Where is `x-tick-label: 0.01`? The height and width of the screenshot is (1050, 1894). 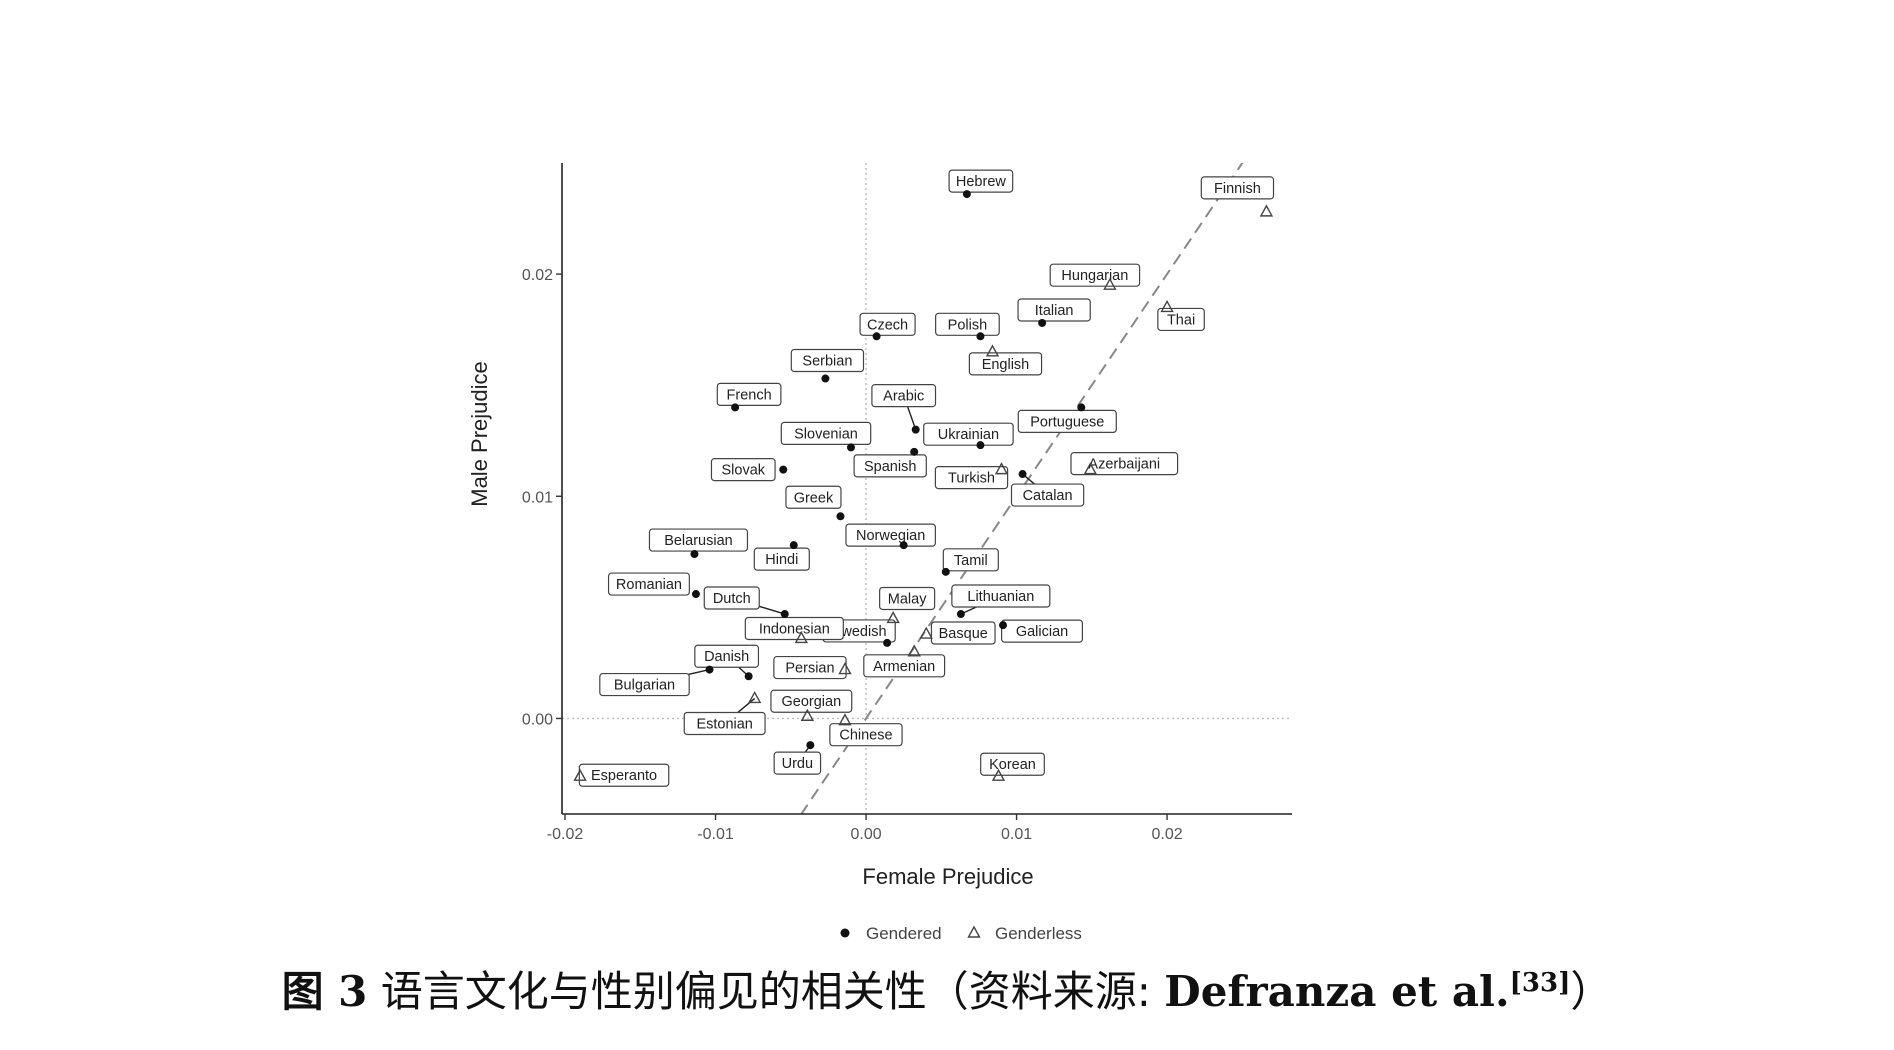
x-tick-label: 0.01 is located at coordinates (1016, 834).